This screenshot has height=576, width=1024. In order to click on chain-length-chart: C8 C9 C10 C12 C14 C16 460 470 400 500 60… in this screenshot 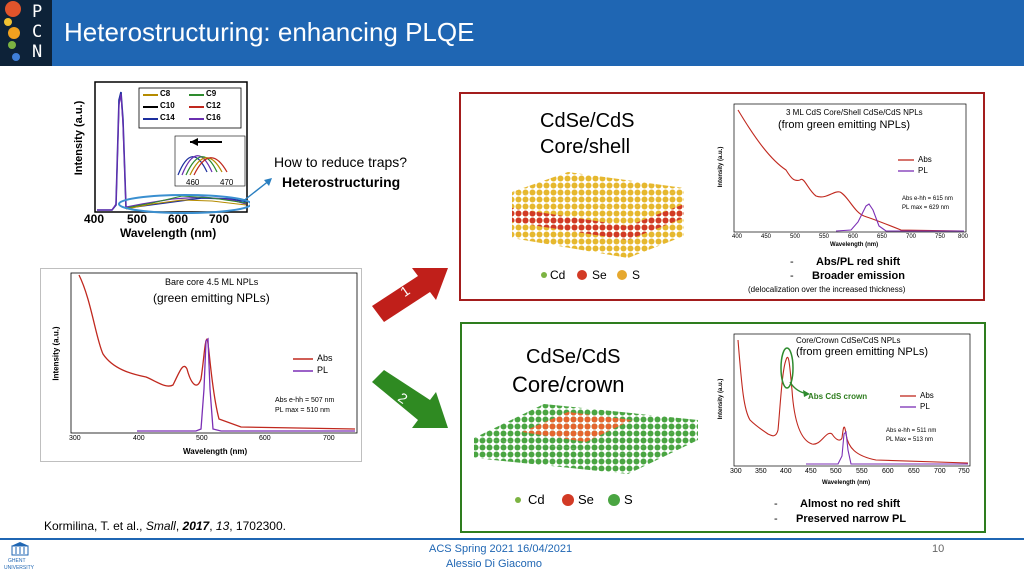, I will do `click(162, 160)`.